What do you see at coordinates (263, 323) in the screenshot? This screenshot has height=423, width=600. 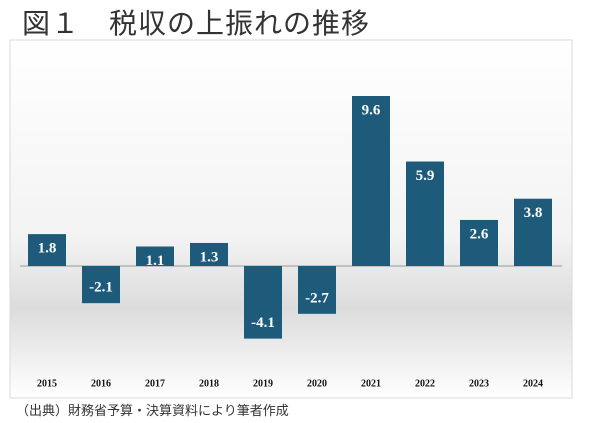 I see `value-label: -4.1` at bounding box center [263, 323].